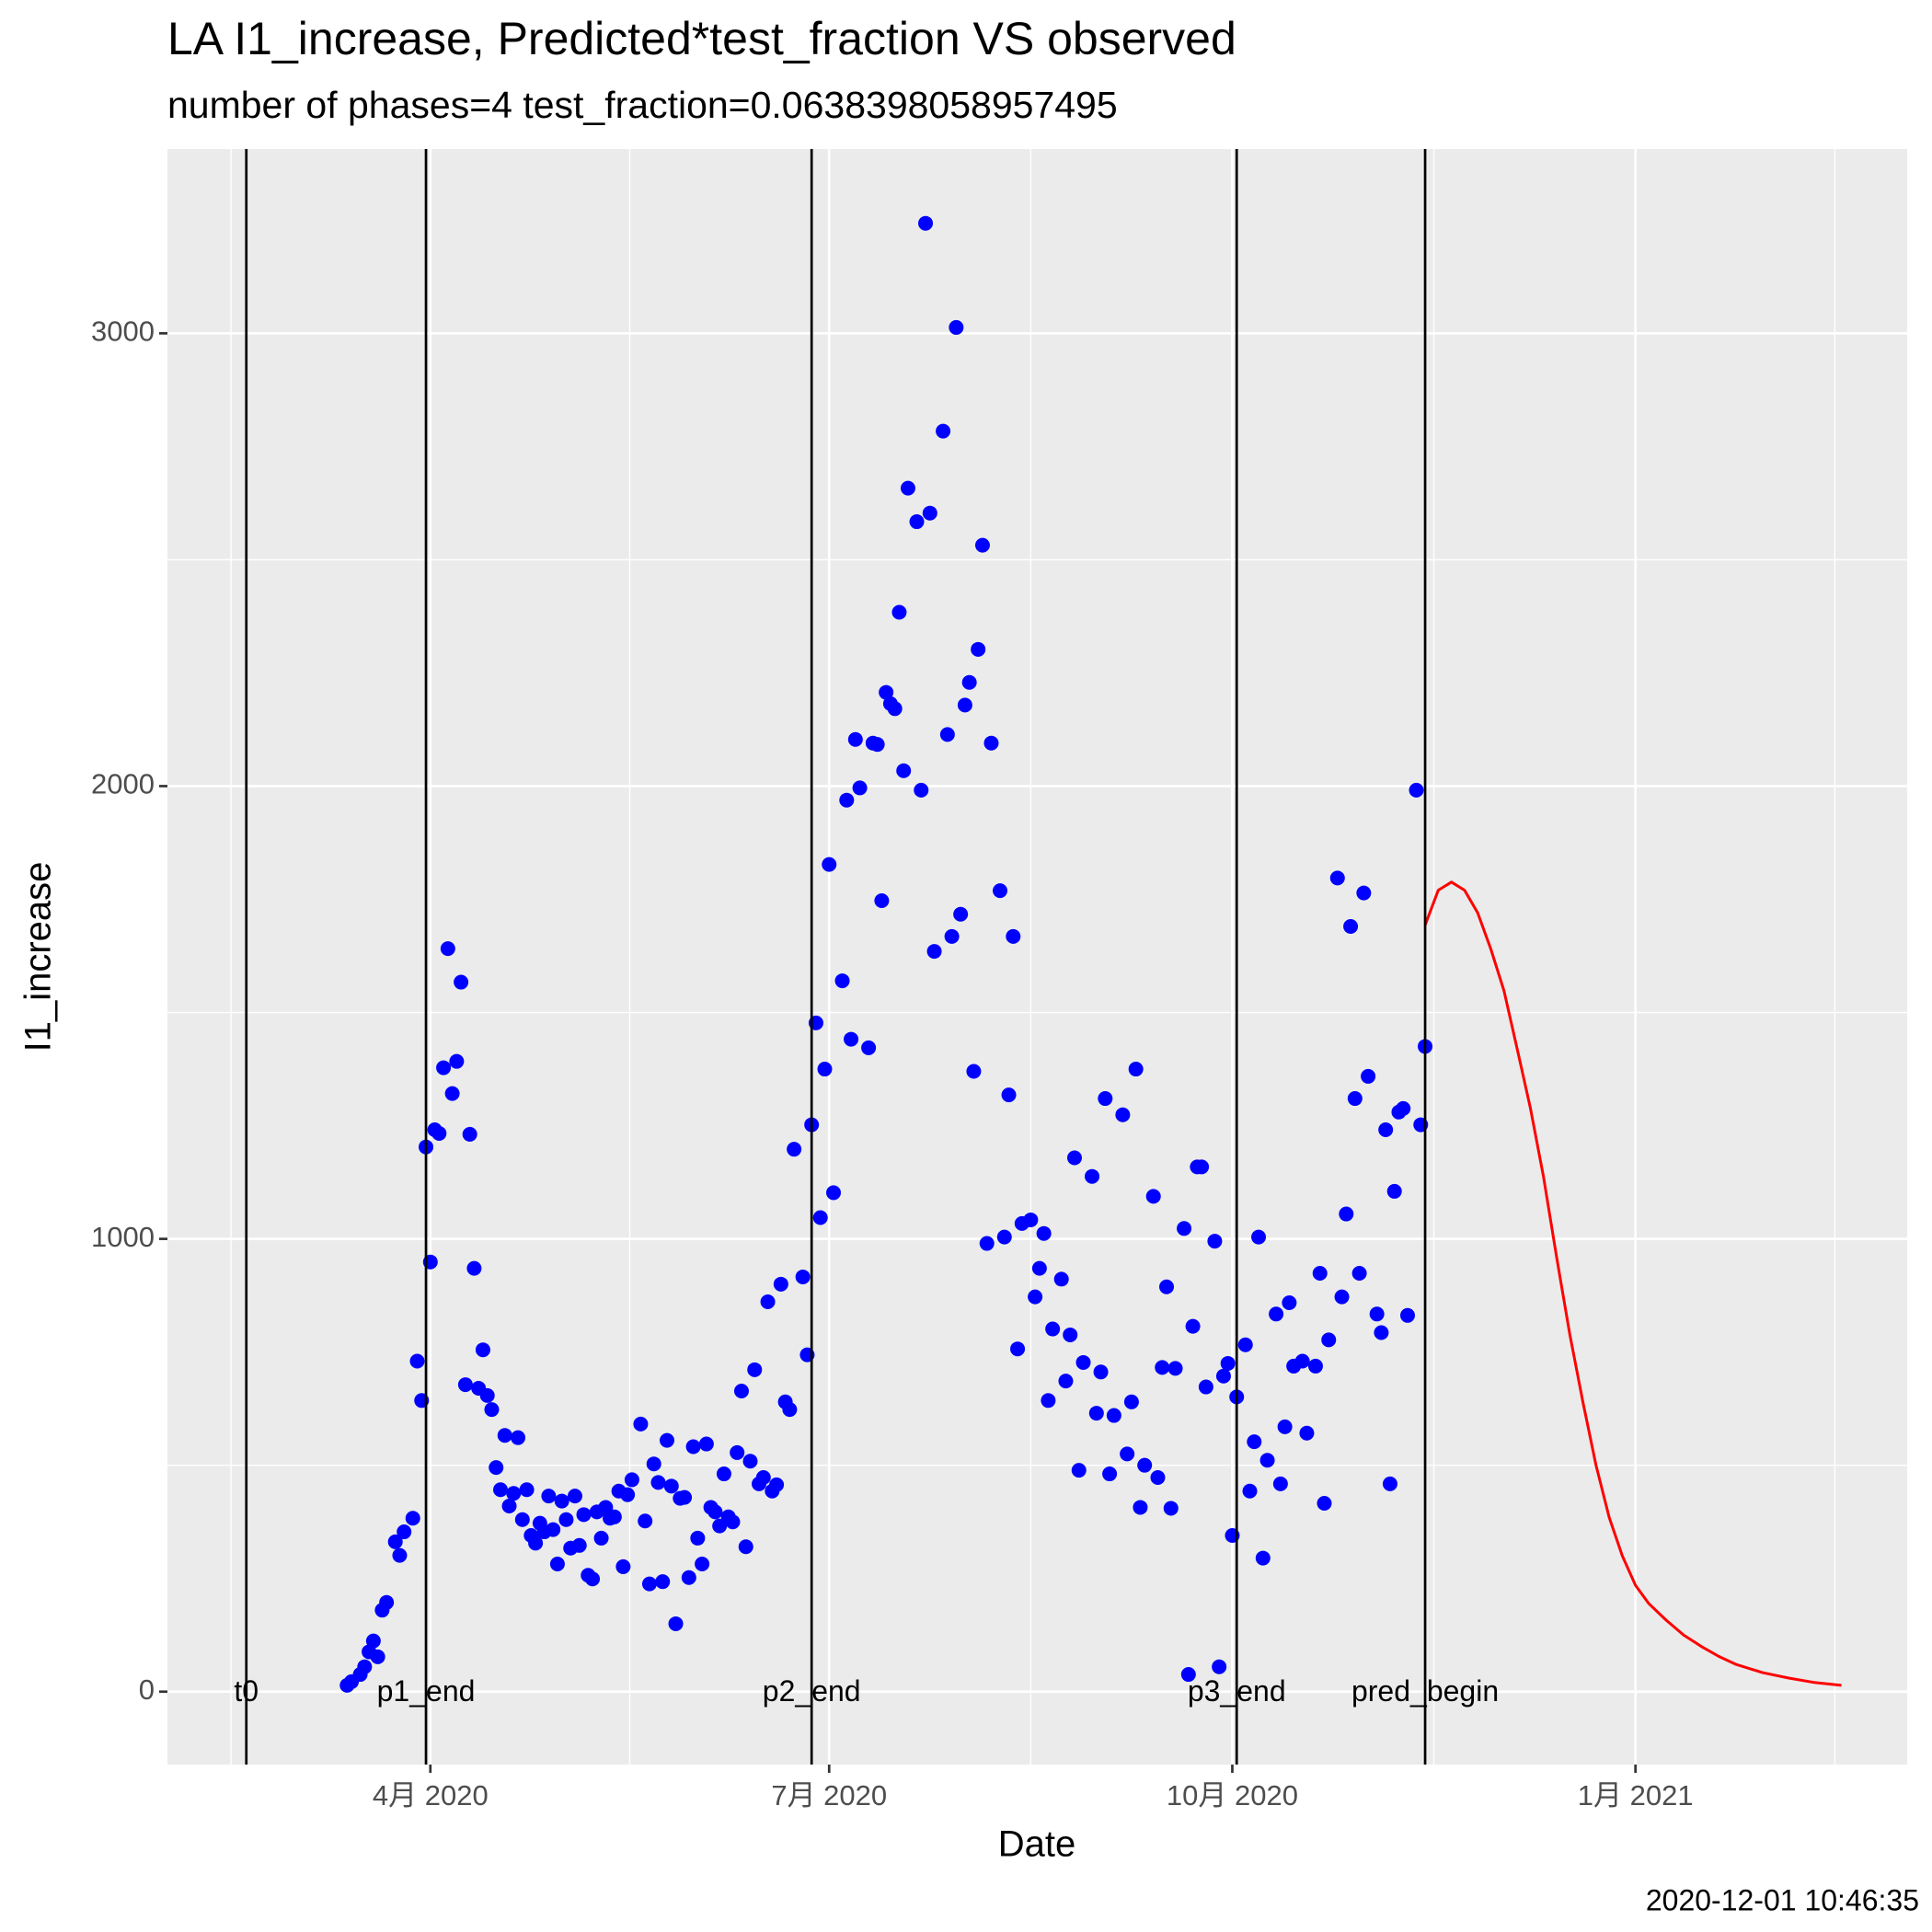 This screenshot has width=1932, height=1932. What do you see at coordinates (1425, 1691) in the screenshot?
I see `phase-label: pred_begin` at bounding box center [1425, 1691].